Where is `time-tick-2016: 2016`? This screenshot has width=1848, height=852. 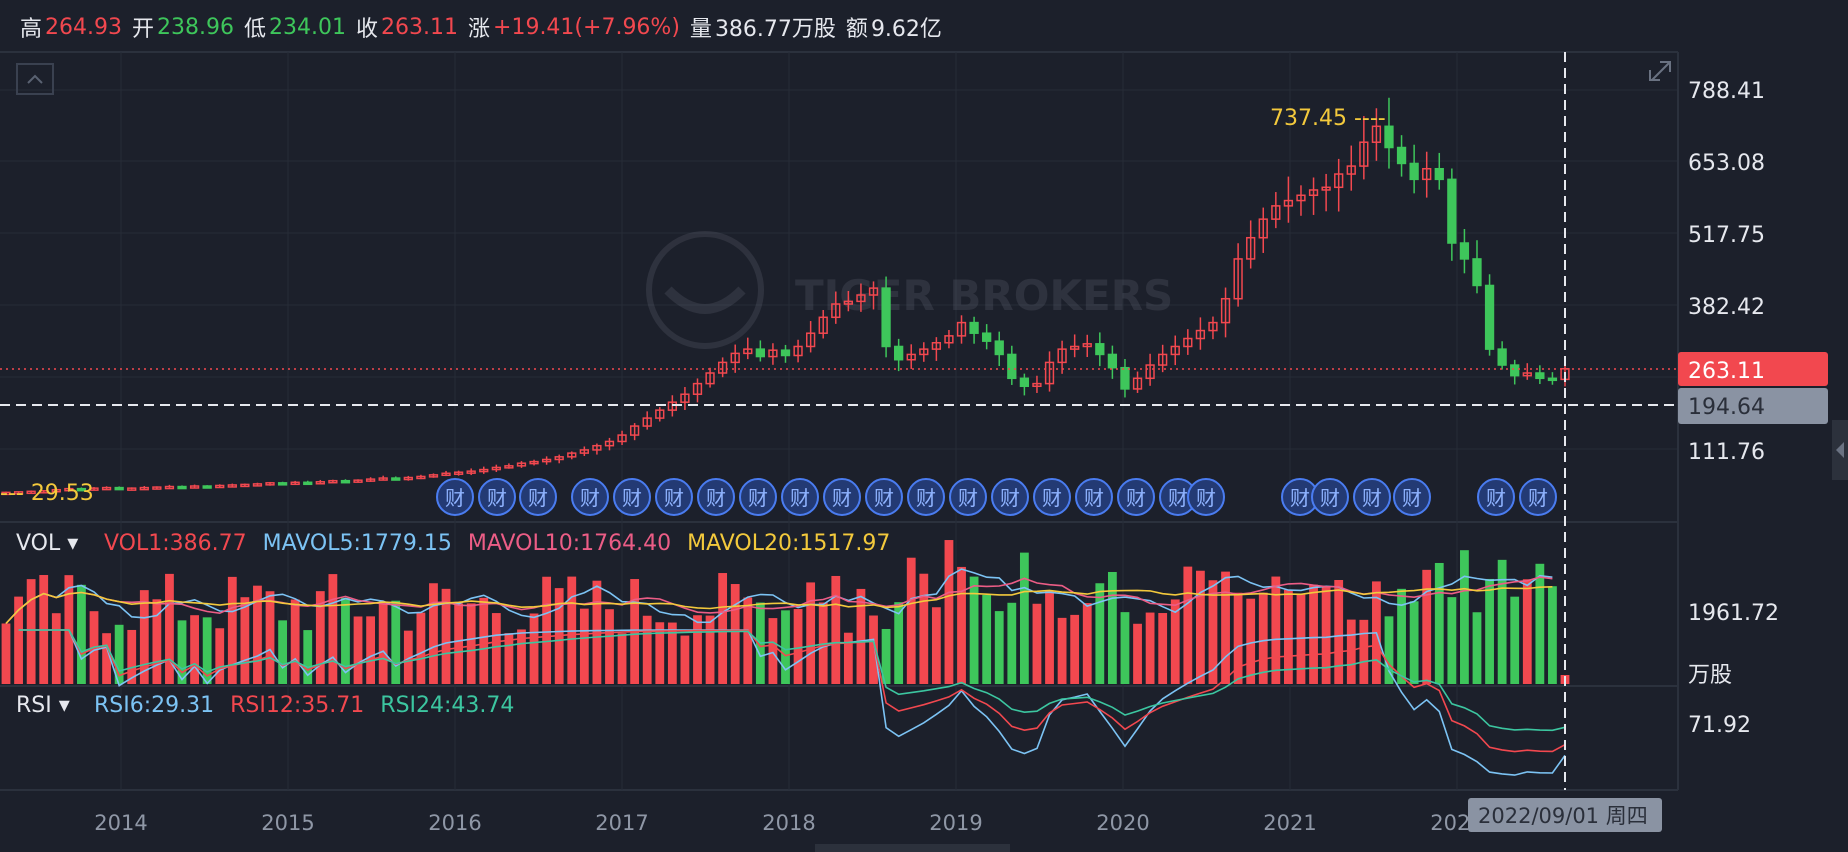
time-tick-2016: 2016 is located at coordinates (454, 823).